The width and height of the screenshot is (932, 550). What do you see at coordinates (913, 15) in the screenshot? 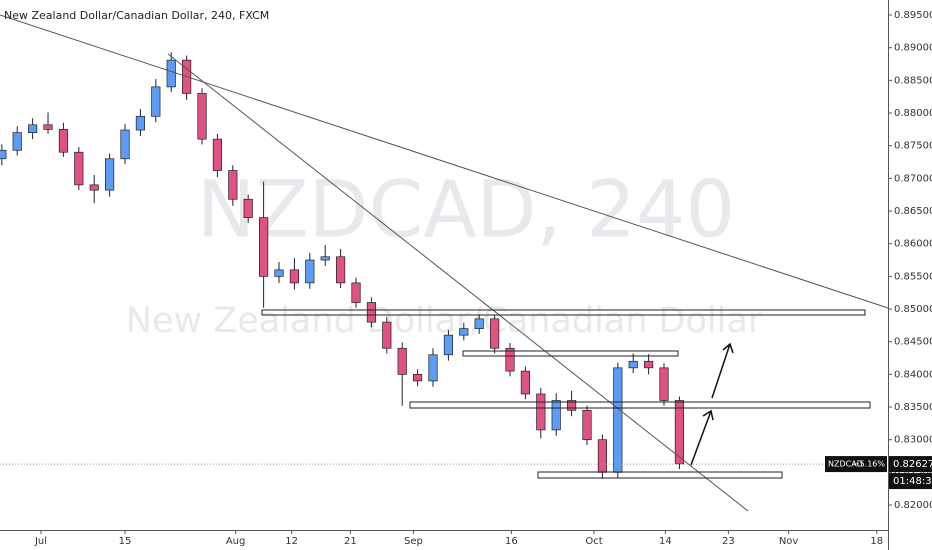
I see `y-tick-label: 0.89500` at bounding box center [913, 15].